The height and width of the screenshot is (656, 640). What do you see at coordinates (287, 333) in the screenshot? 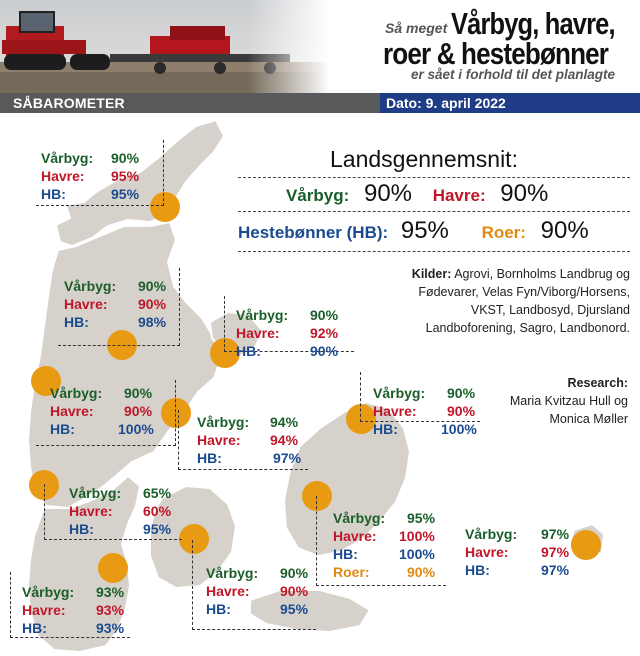
I see `region-label: Vårbyg: 90% Havre: 92% HB: 90%` at bounding box center [287, 333].